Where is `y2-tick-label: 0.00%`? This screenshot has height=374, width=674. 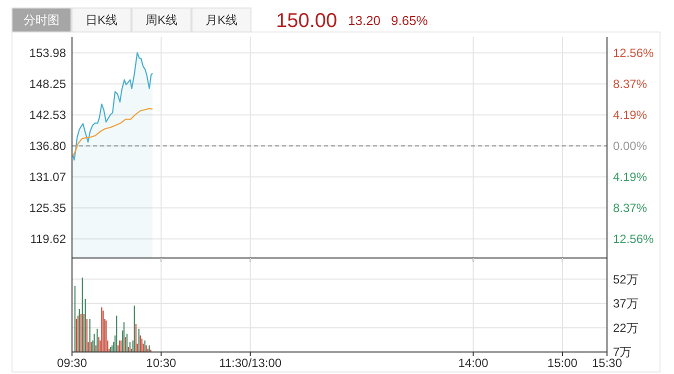 y2-tick-label: 0.00% is located at coordinates (630, 146).